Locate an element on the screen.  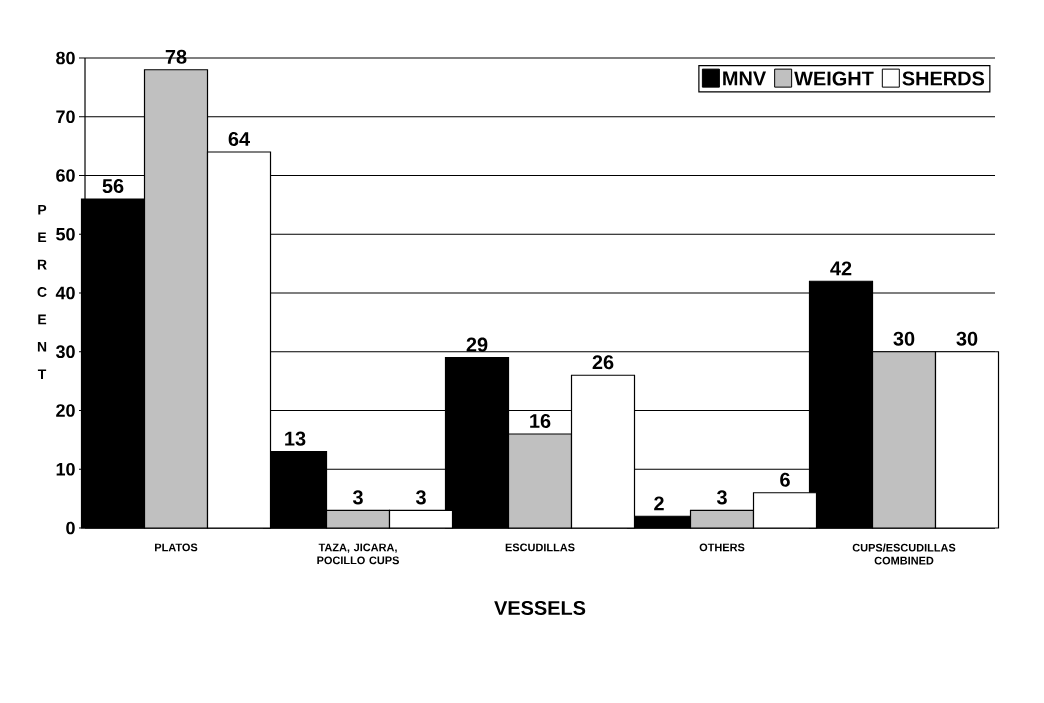
y-tick-label: 60 is located at coordinates (65, 175).